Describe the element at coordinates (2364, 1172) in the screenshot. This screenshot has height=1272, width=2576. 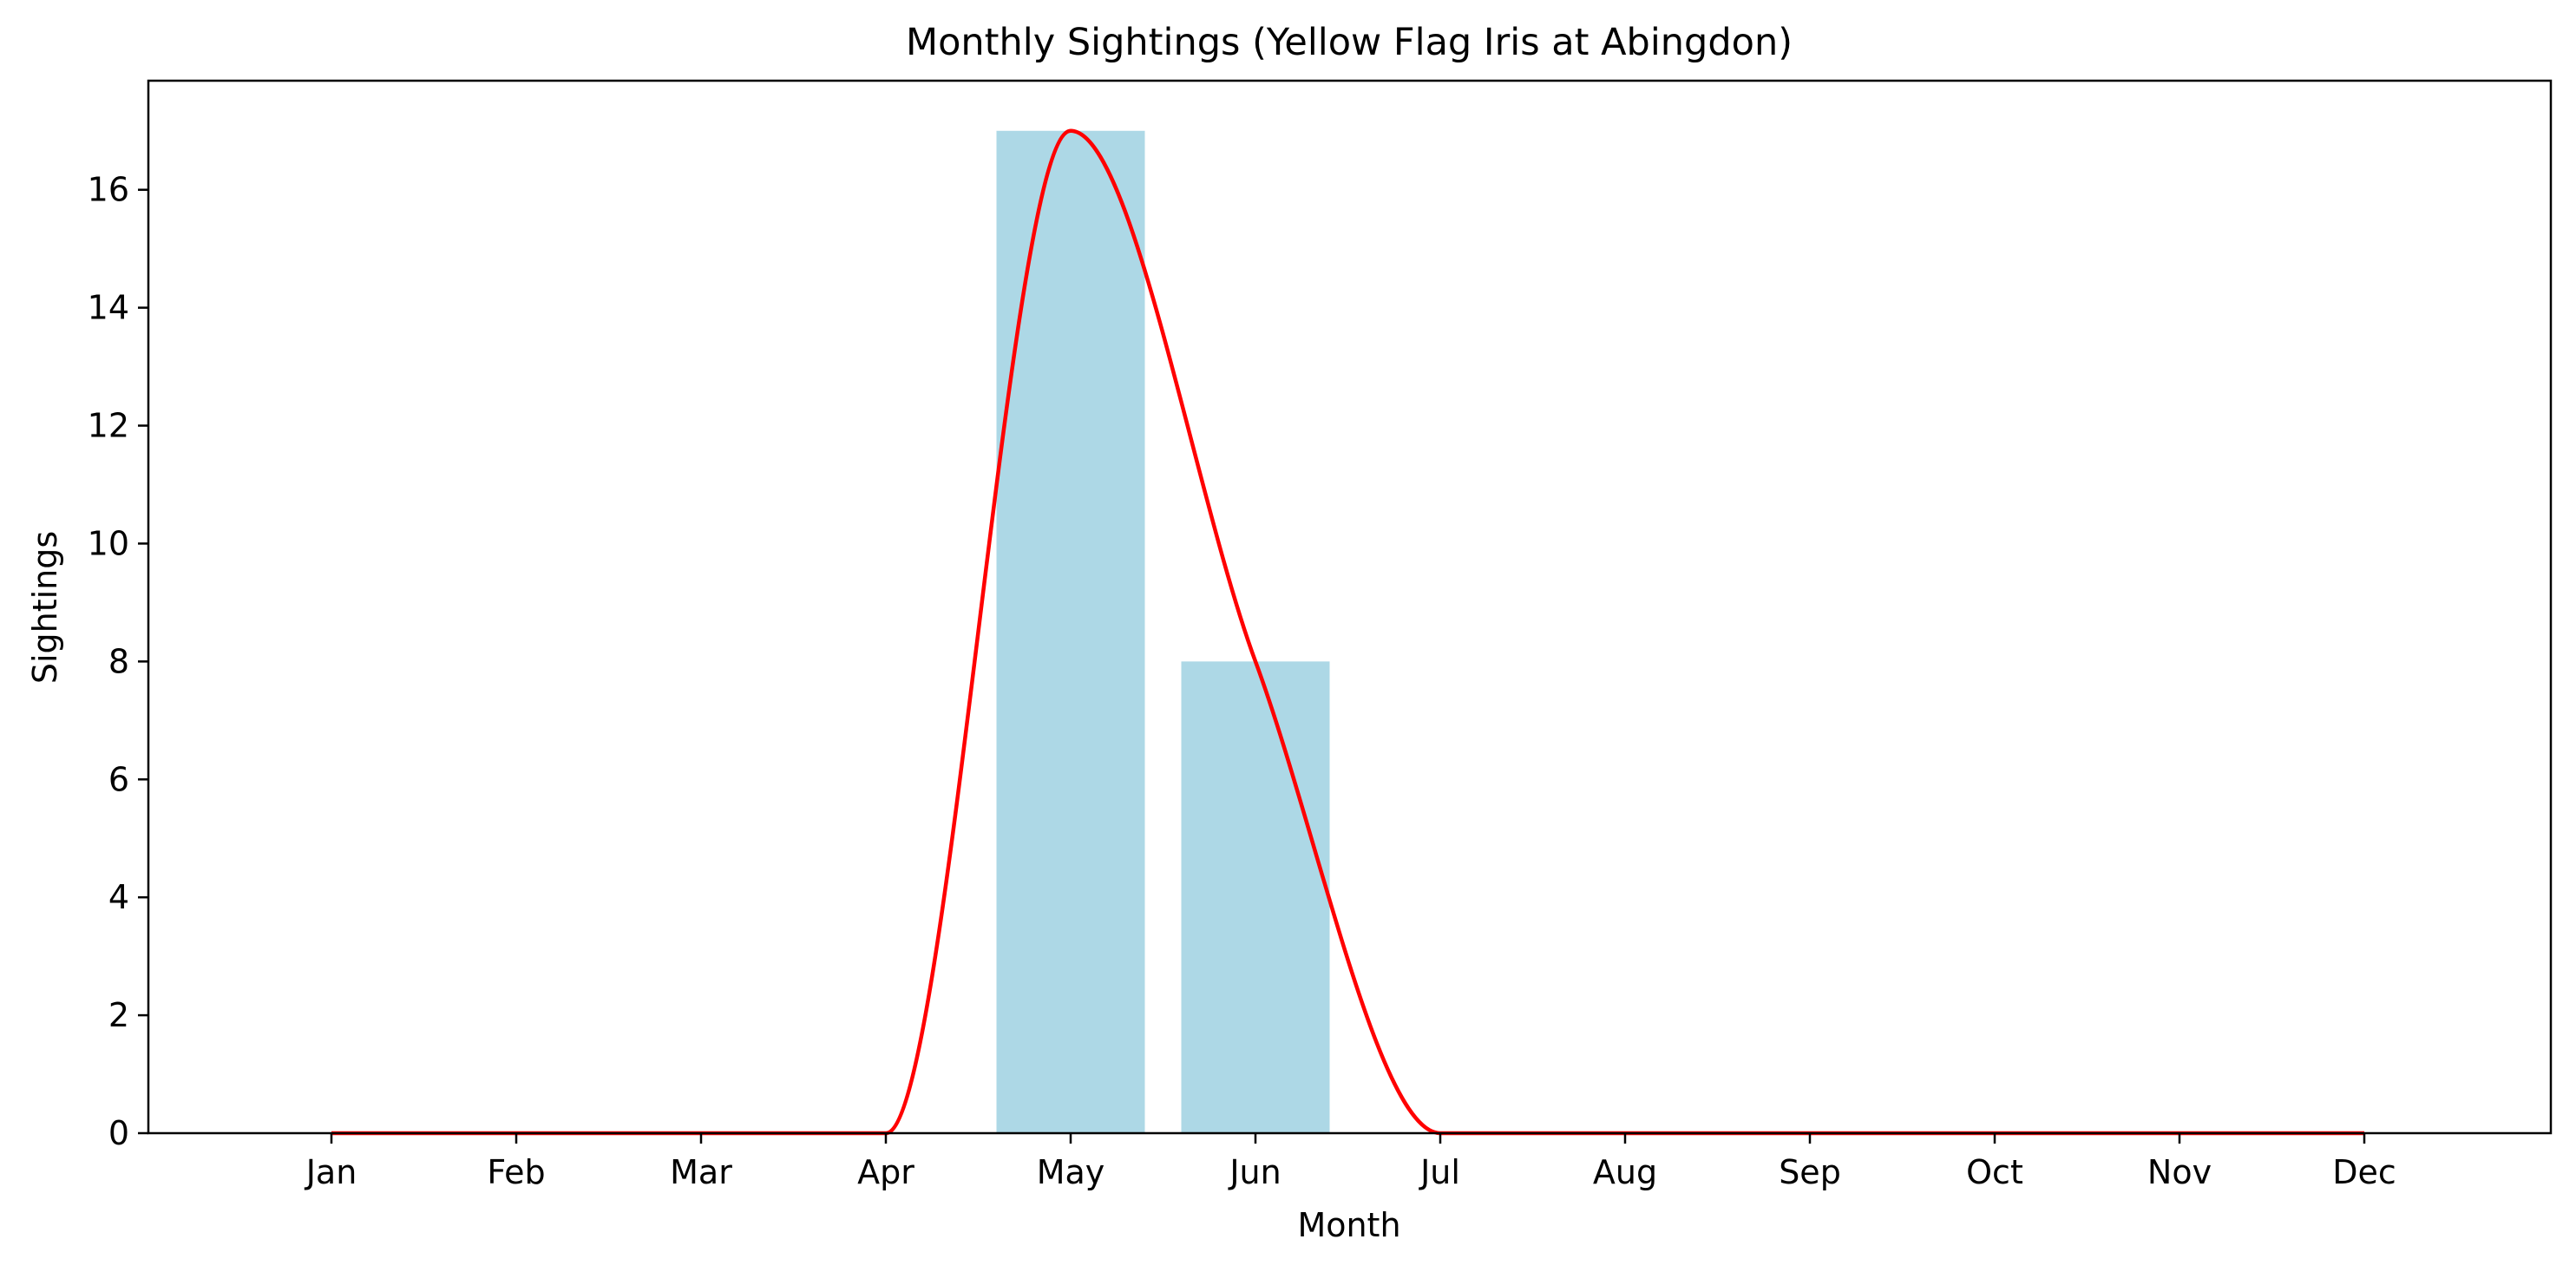
I see `x-tick-label-dec: Dec` at that location.